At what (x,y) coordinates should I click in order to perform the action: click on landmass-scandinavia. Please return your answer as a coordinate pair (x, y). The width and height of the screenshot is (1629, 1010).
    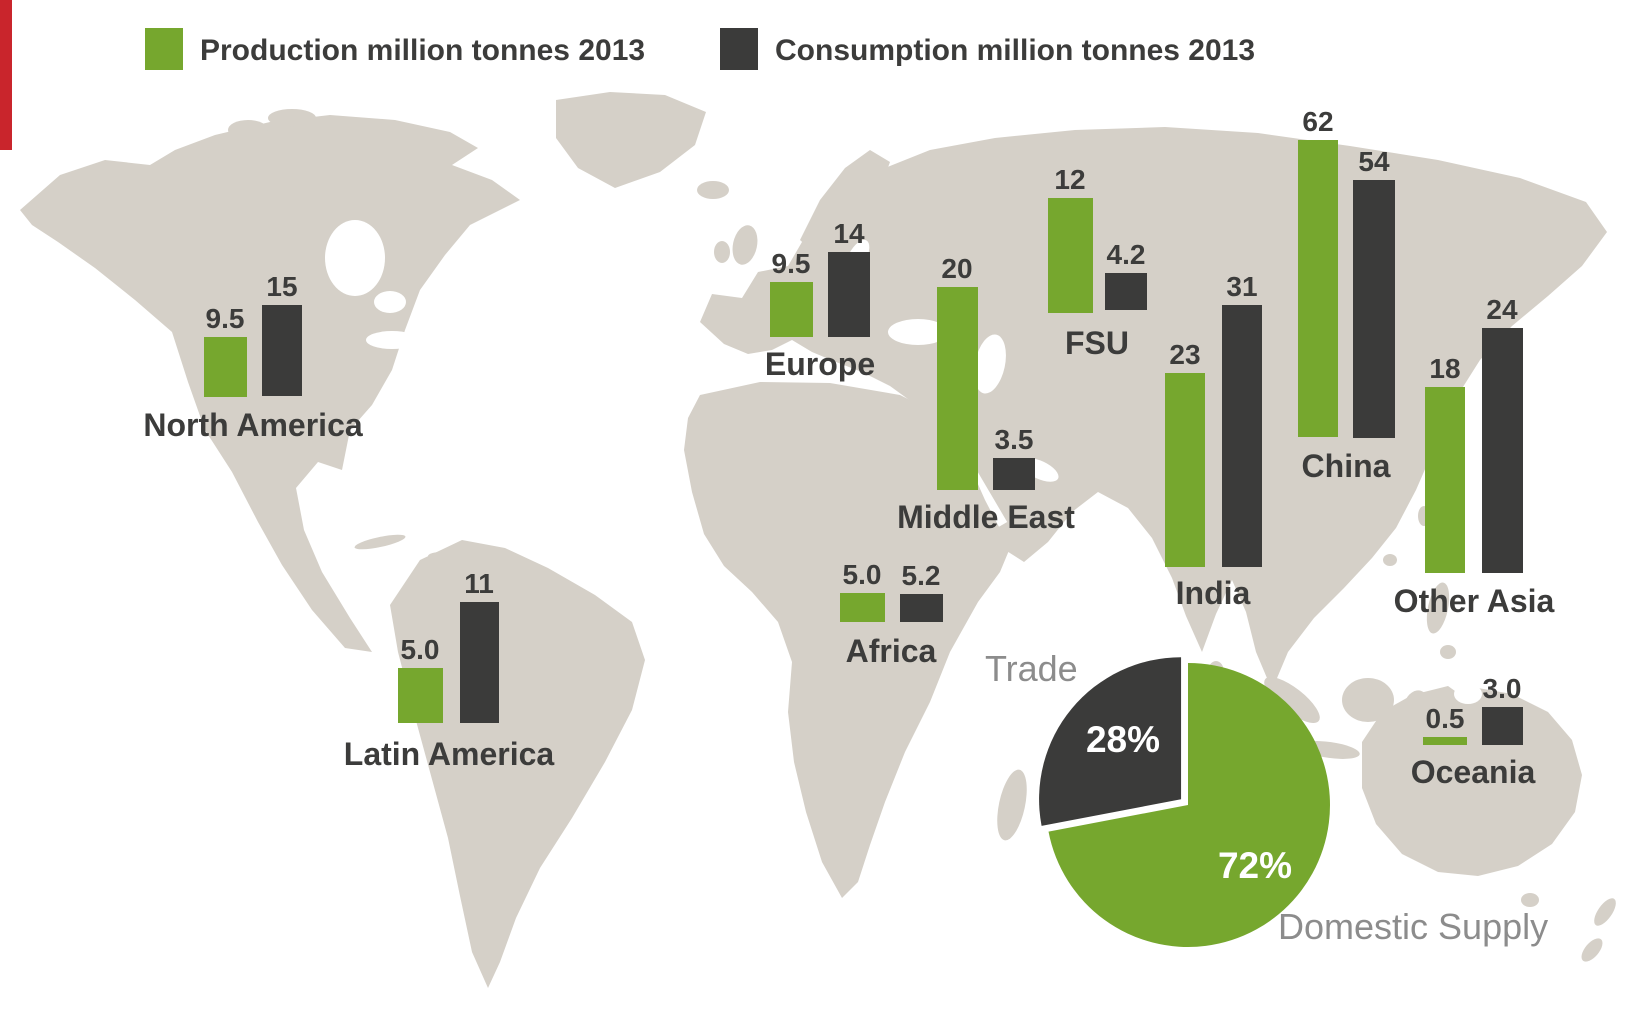
    Looking at the image, I should click on (845, 206).